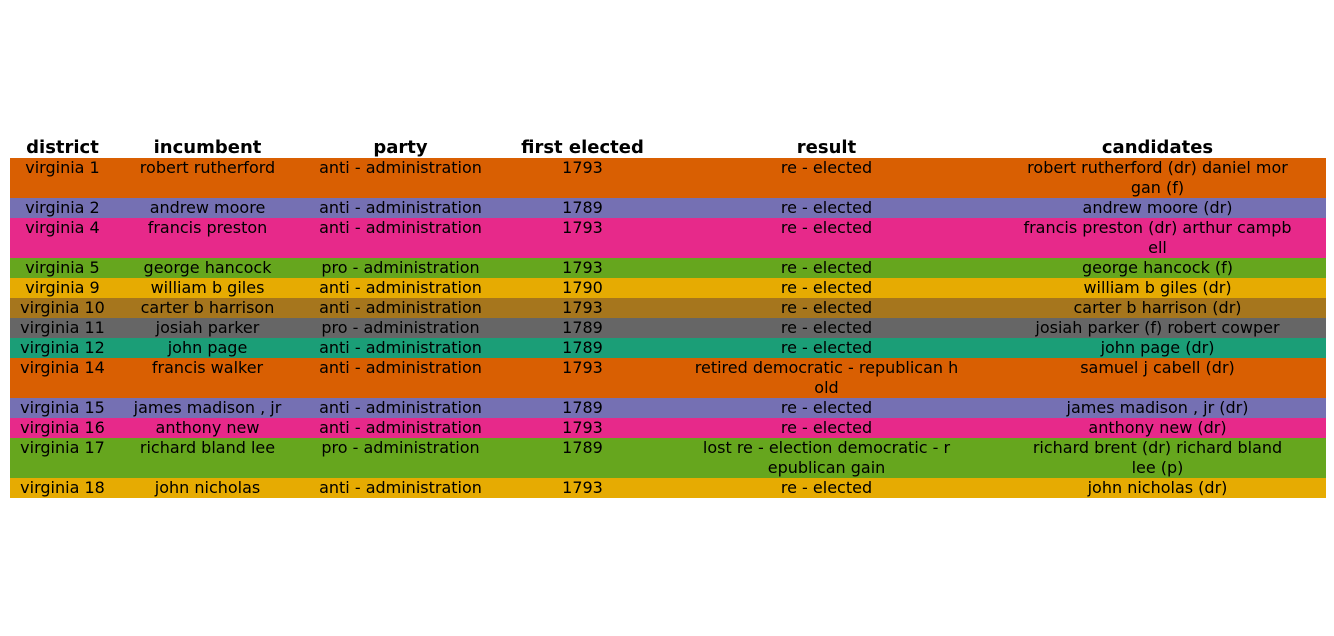 This screenshot has height=636, width=1334. What do you see at coordinates (62, 367) in the screenshot?
I see `table-cell-district: virginia 14` at bounding box center [62, 367].